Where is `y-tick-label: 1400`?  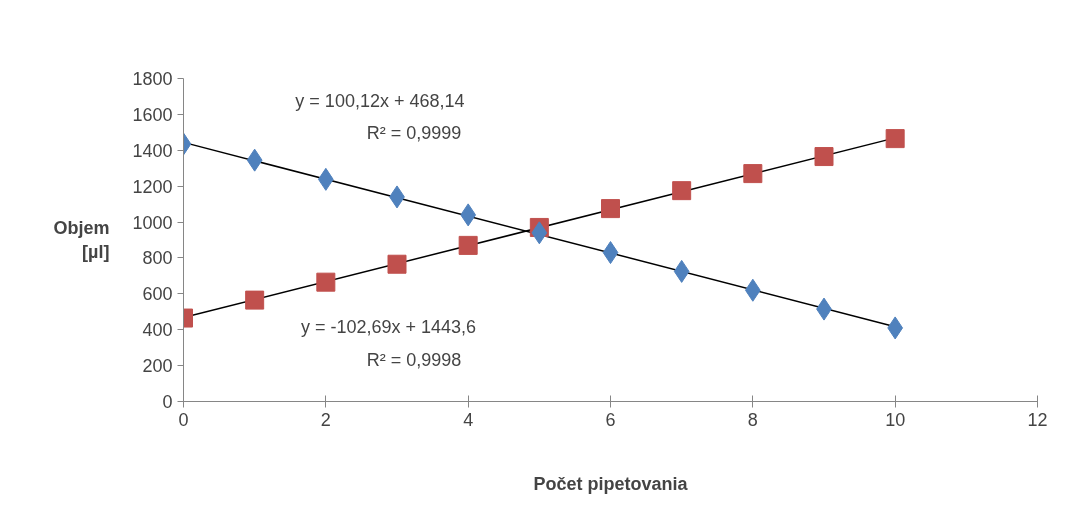 y-tick-label: 1400 is located at coordinates (152, 150).